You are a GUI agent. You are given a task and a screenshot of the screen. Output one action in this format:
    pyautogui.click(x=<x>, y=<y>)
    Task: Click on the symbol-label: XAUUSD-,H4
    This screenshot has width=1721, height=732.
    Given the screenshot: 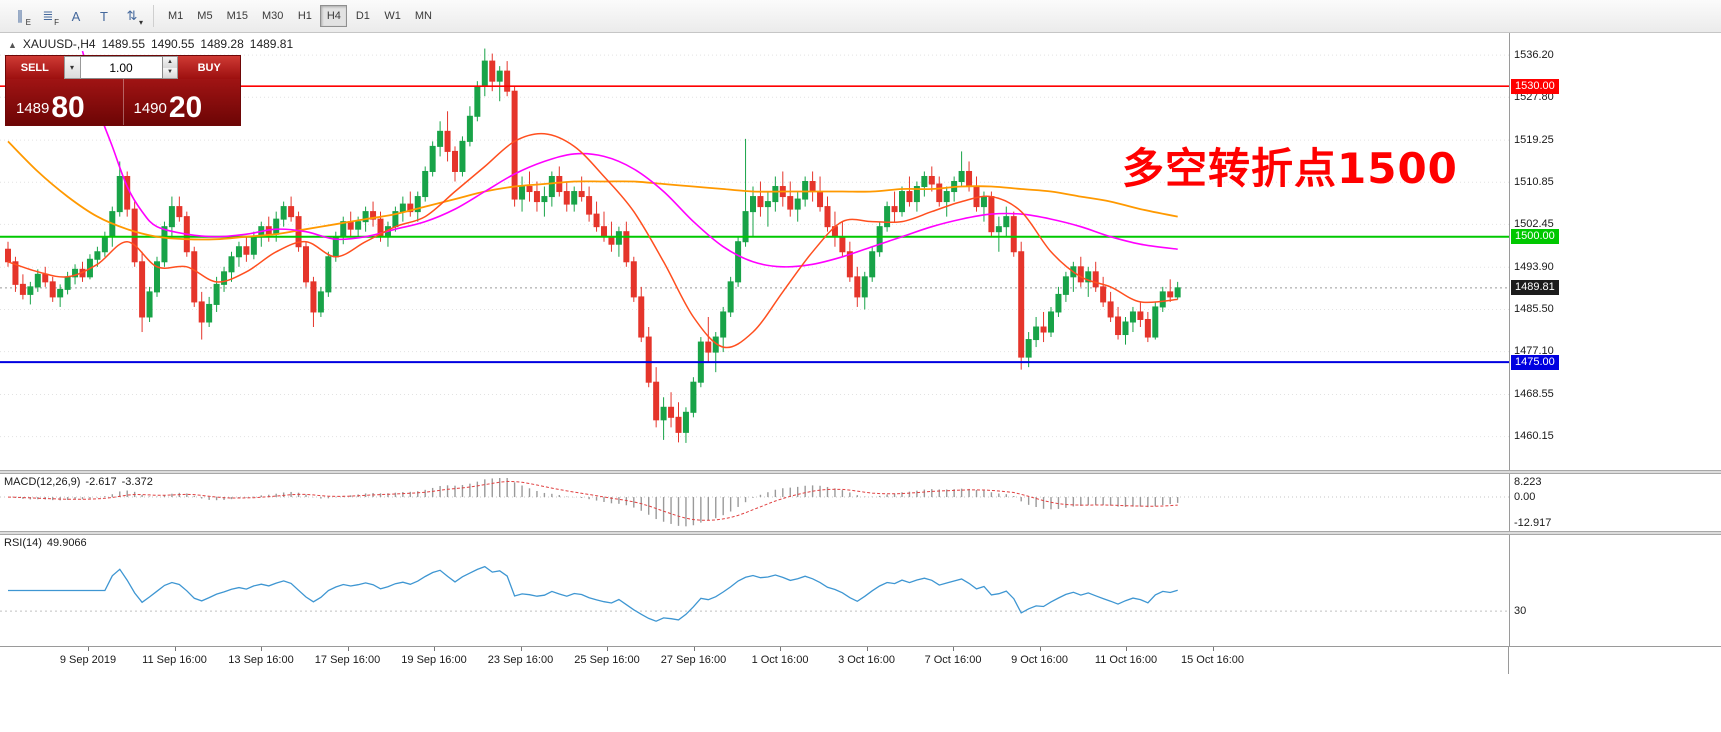 What is the action you would take?
    pyautogui.click(x=59, y=44)
    